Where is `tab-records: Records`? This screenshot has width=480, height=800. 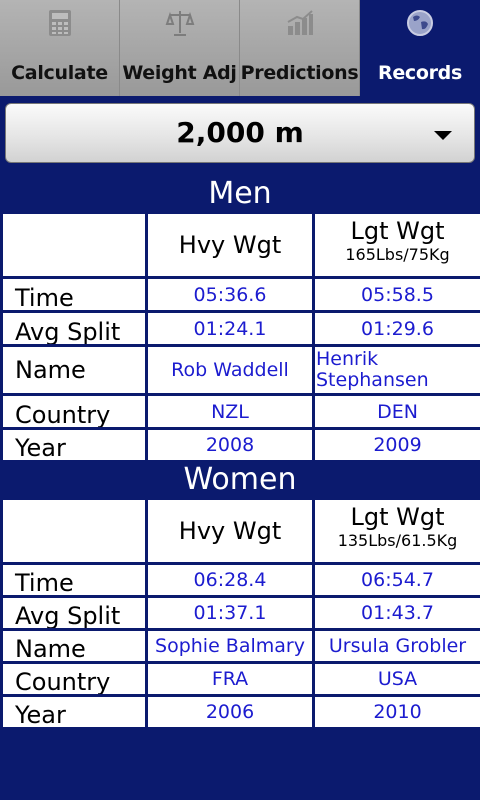
tab-records: Records is located at coordinates (420, 48).